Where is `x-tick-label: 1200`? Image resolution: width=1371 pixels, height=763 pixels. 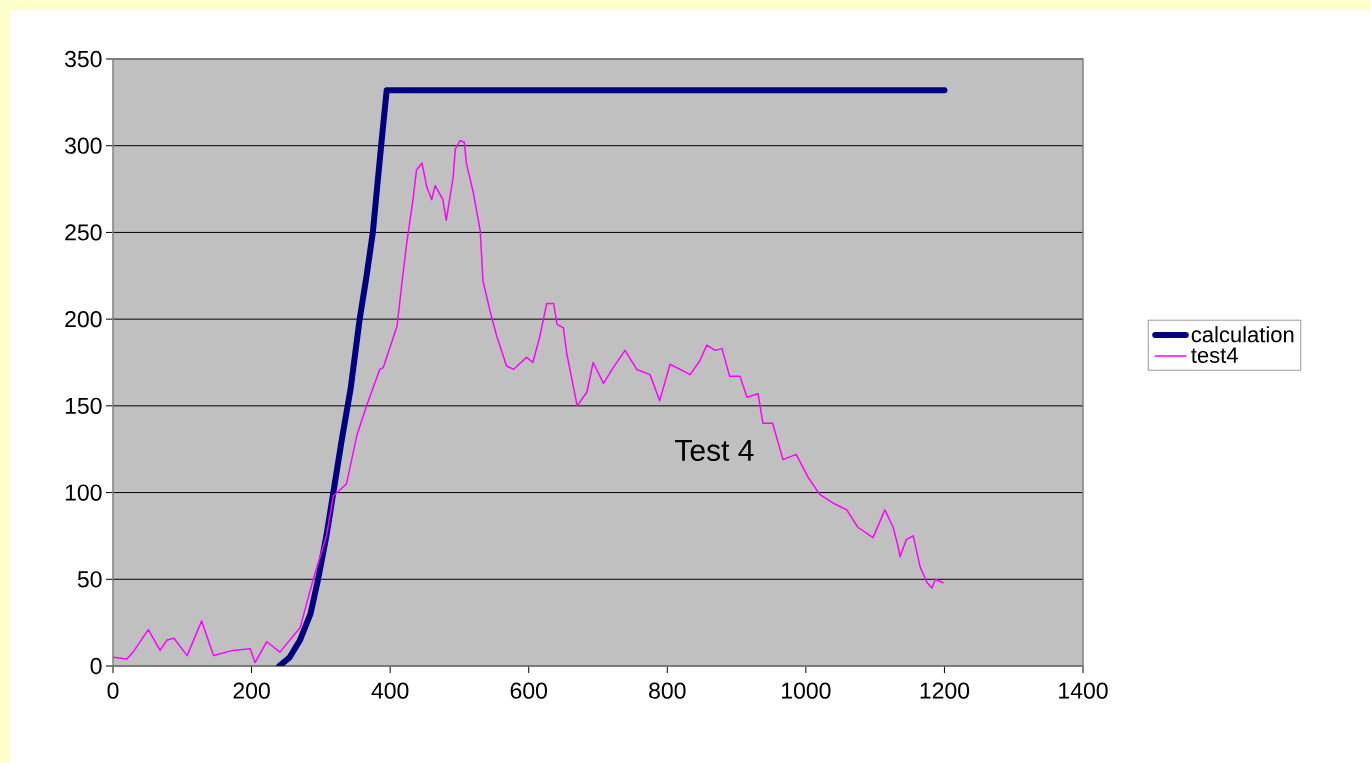 x-tick-label: 1200 is located at coordinates (945, 690).